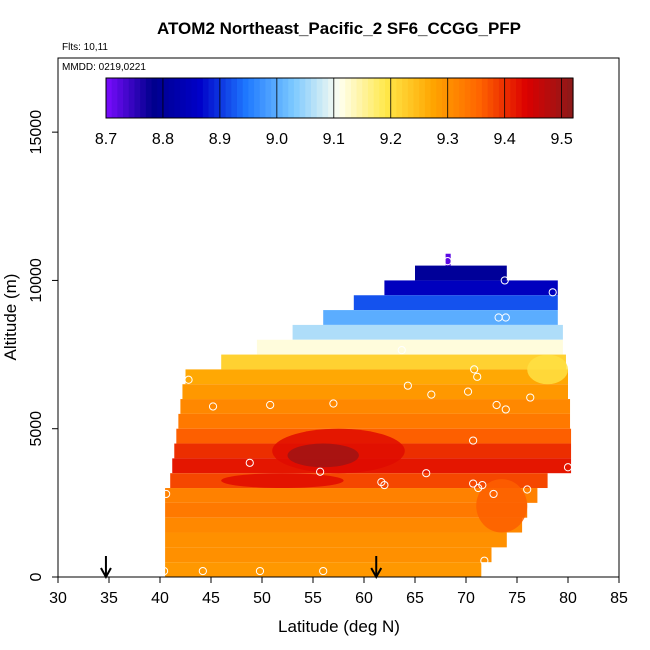  What do you see at coordinates (36, 280) in the screenshot?
I see `y-tick-label: 10000` at bounding box center [36, 280].